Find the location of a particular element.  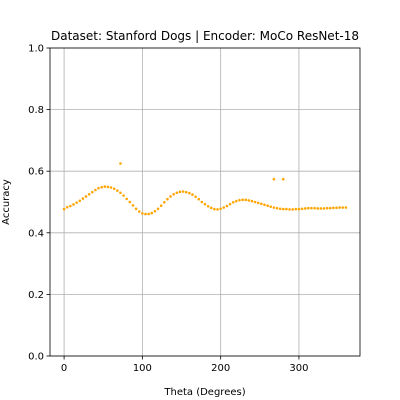

x-tick-label: 200 is located at coordinates (220, 368).